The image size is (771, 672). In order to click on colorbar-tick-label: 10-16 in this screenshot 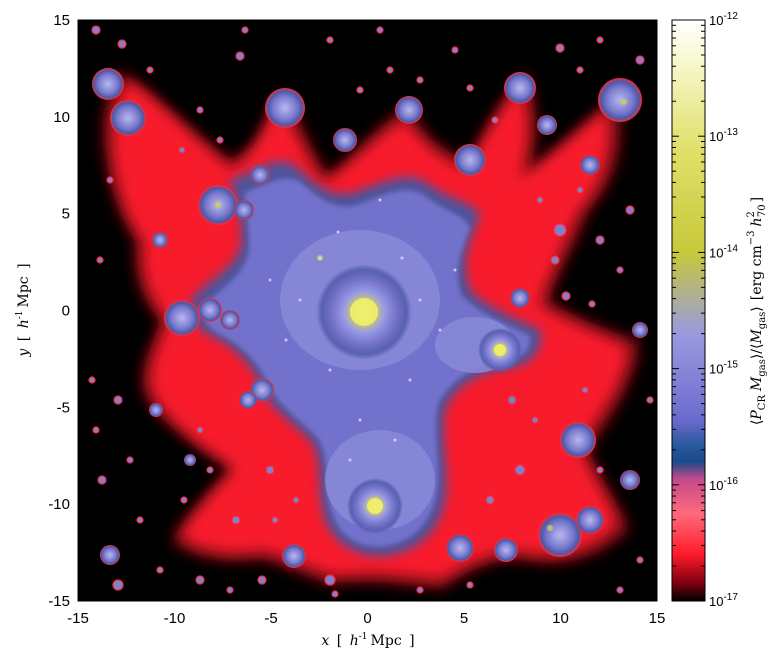, I will do `click(723, 484)`.